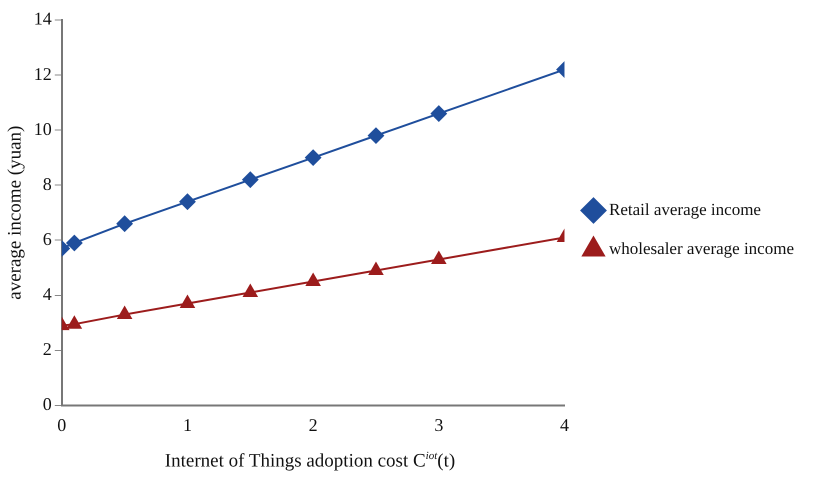  I want to click on y-tick-label: 12, so click(43, 74).